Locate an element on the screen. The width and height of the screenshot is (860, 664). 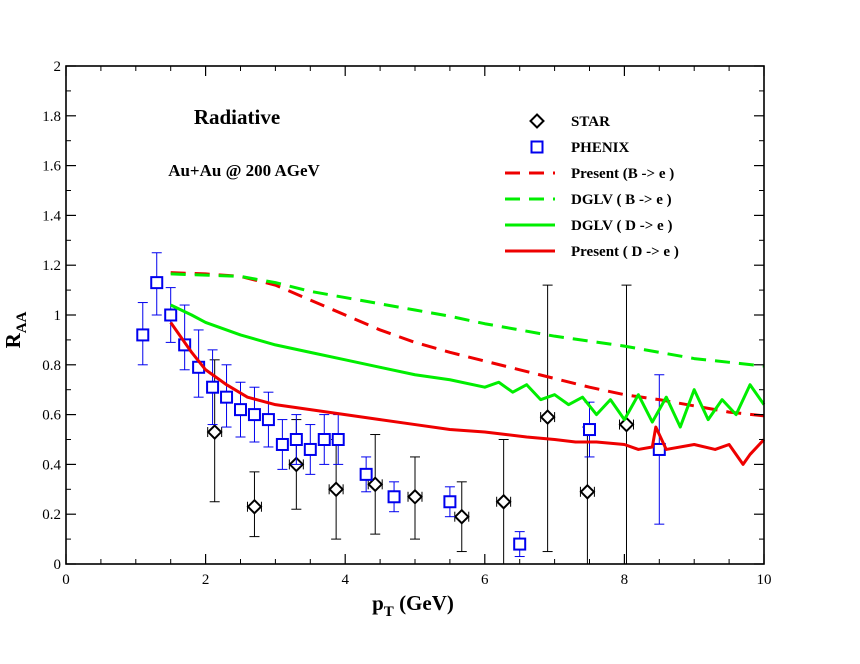
x-tick-label: 10 is located at coordinates (764, 580).